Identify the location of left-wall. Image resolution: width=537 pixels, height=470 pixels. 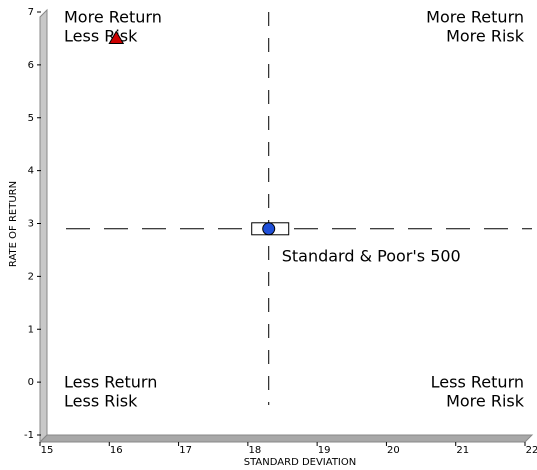
(43, 226).